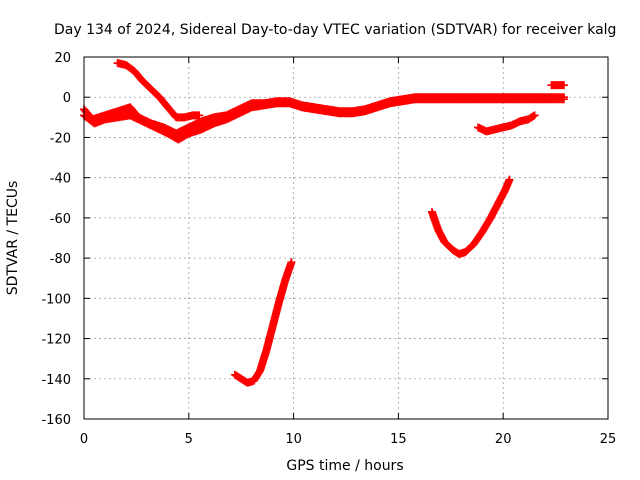 The height and width of the screenshot is (480, 640). What do you see at coordinates (293, 439) in the screenshot?
I see `x-tick-label: 10` at bounding box center [293, 439].